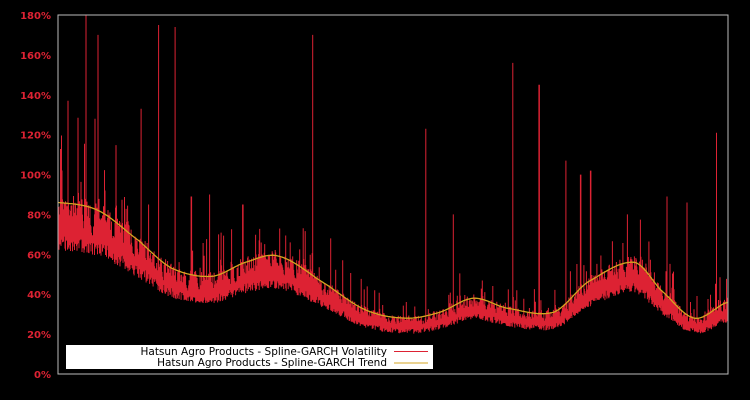 The width and height of the screenshot is (750, 400). What do you see at coordinates (35, 136) in the screenshot?
I see `y-tick-label: 120%` at bounding box center [35, 136].